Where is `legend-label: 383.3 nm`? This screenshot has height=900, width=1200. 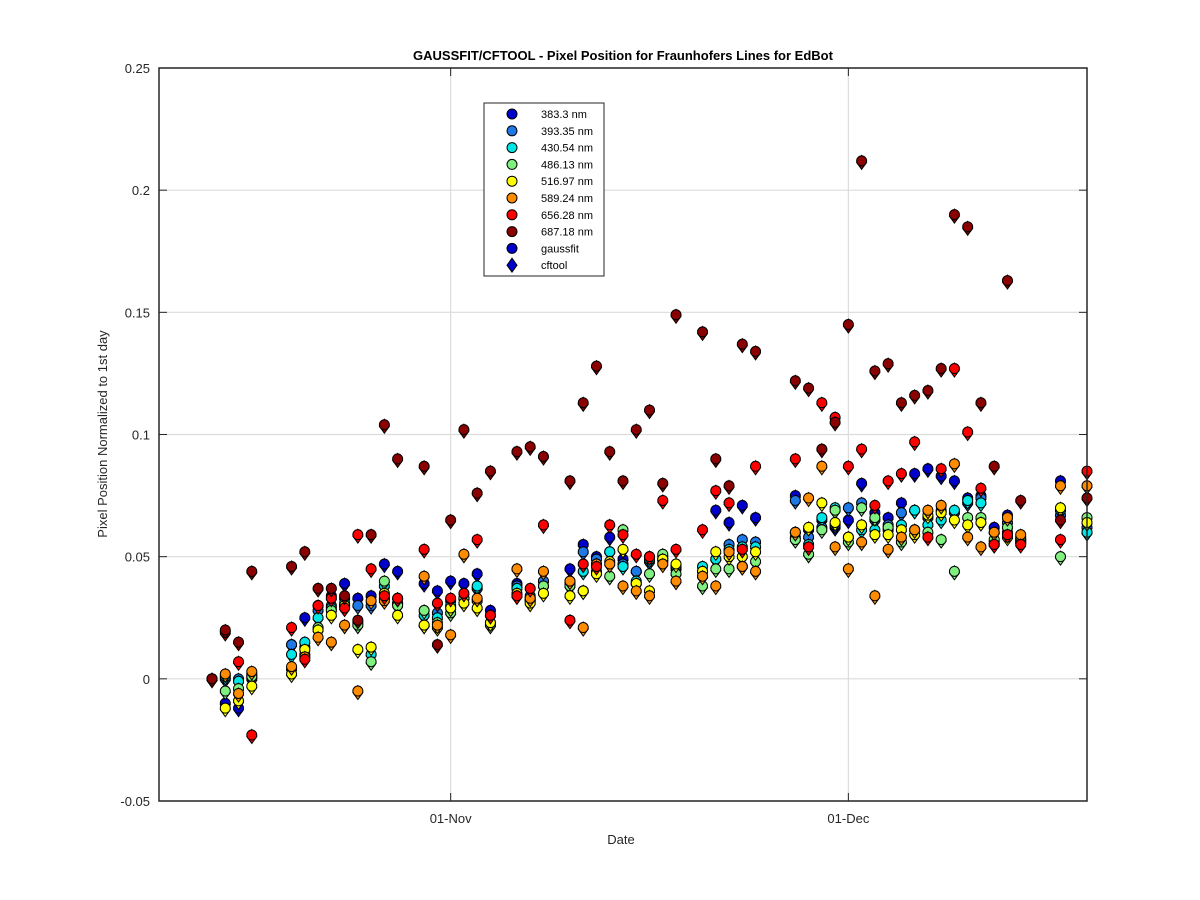
legend-label: 383.3 nm is located at coordinates (564, 115).